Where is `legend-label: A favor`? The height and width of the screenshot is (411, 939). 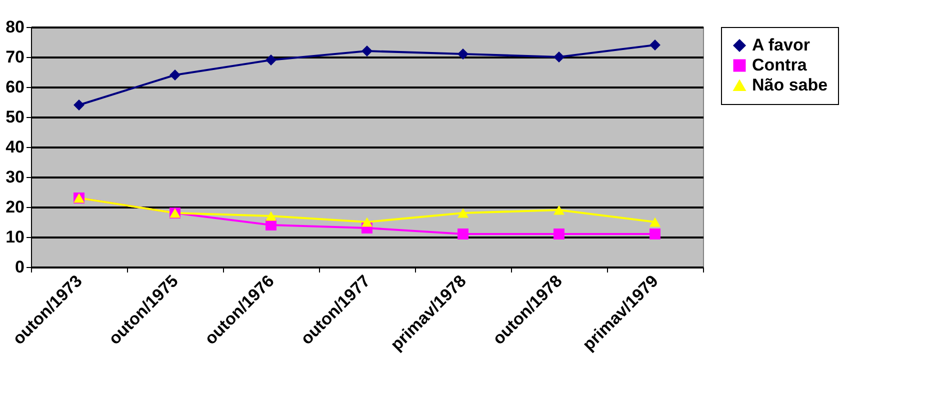
legend-label: A favor is located at coordinates (781, 45).